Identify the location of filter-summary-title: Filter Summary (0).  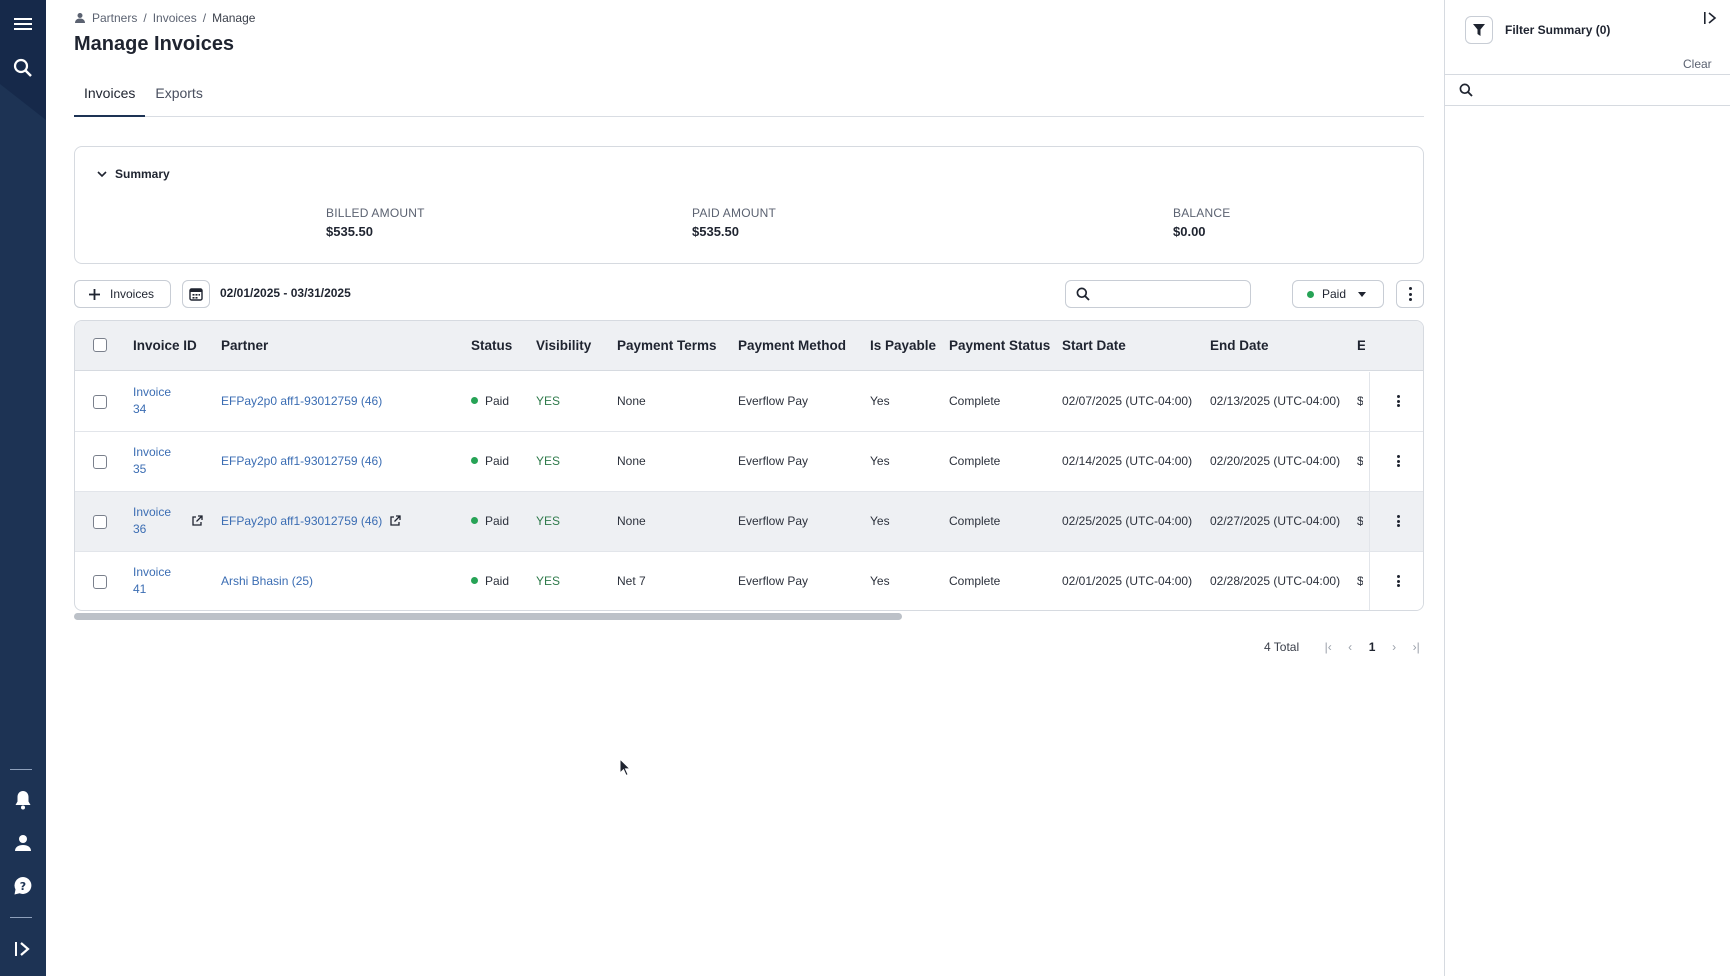
(1558, 30).